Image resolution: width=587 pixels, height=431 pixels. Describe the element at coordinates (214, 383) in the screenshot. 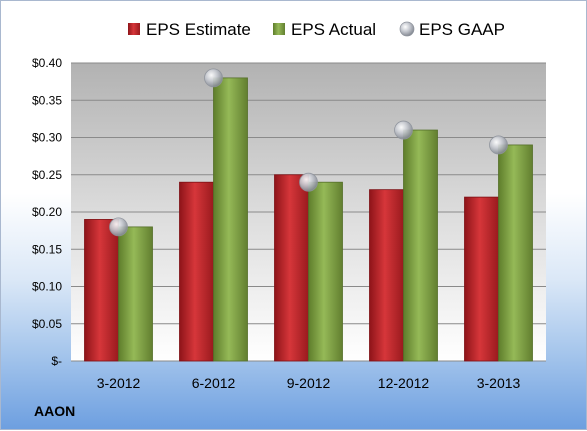

I see `x-category-label: 6-2012` at that location.